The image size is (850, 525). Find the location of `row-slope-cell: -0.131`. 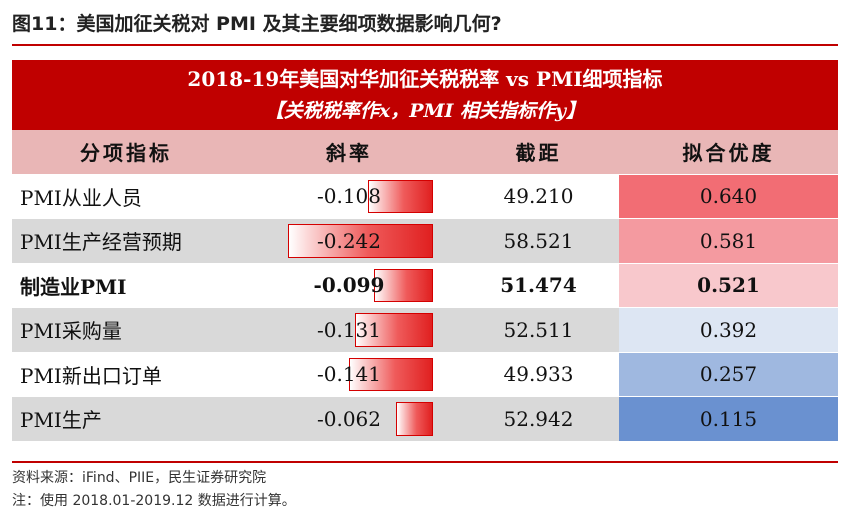

row-slope-cell: -0.131 is located at coordinates (349, 330).